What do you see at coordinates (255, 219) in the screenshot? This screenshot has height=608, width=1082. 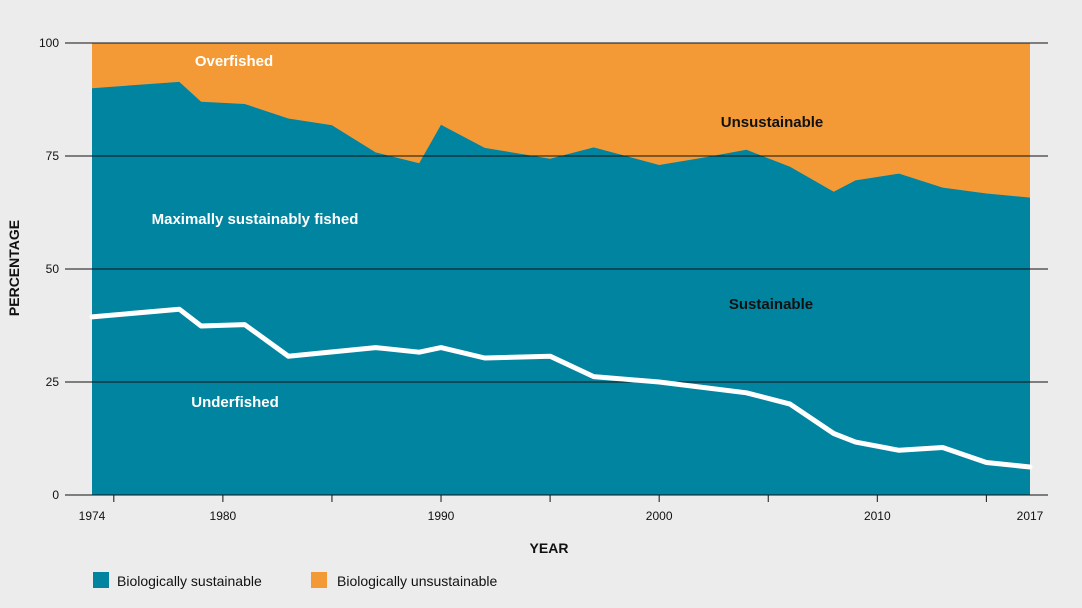 I see `annotation-maximally-sustainably-fished: Maximally sustainably fished` at bounding box center [255, 219].